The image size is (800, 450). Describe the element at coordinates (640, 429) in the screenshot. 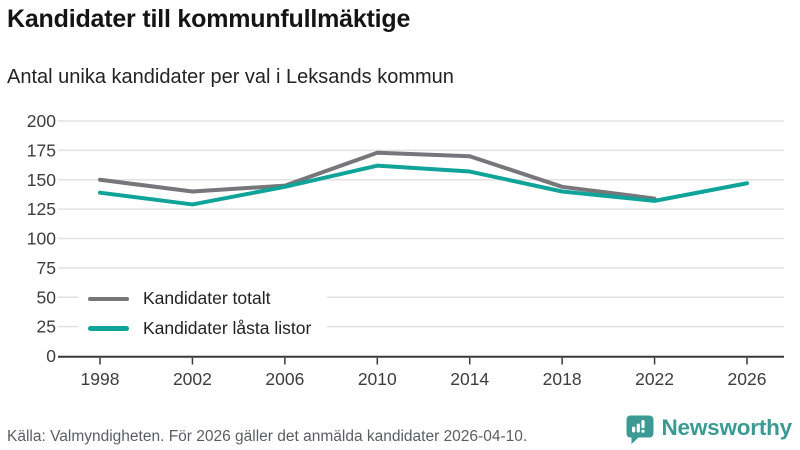

I see `newsworthy-logo-icon` at that location.